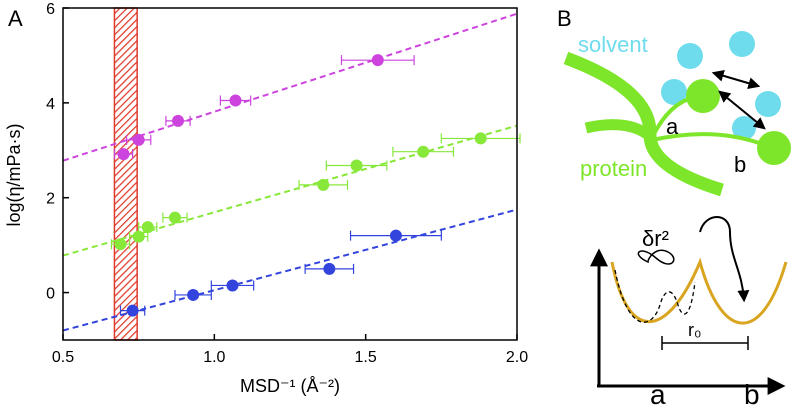 The width and height of the screenshot is (800, 410). Describe the element at coordinates (366, 357) in the screenshot. I see `x-tick-label: 1.5` at that location.